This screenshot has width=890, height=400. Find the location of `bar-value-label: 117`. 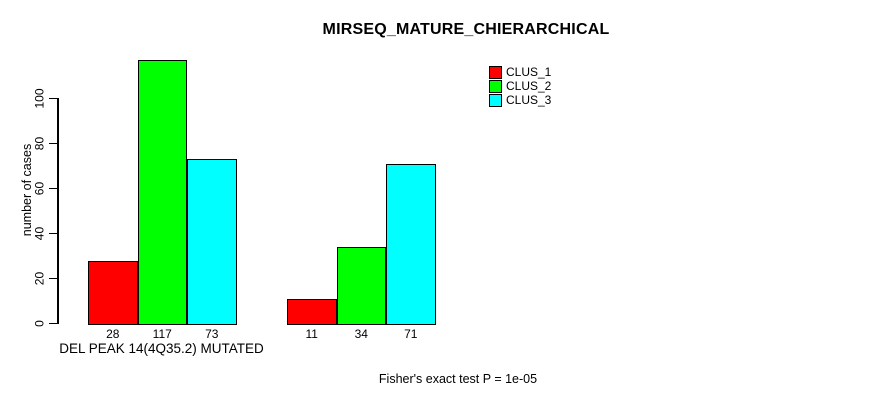

bar-value-label: 117 is located at coordinates (162, 334).